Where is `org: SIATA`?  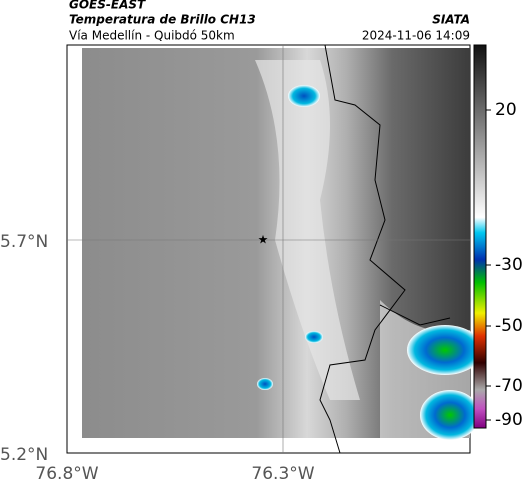 org: SIATA is located at coordinates (451, 20).